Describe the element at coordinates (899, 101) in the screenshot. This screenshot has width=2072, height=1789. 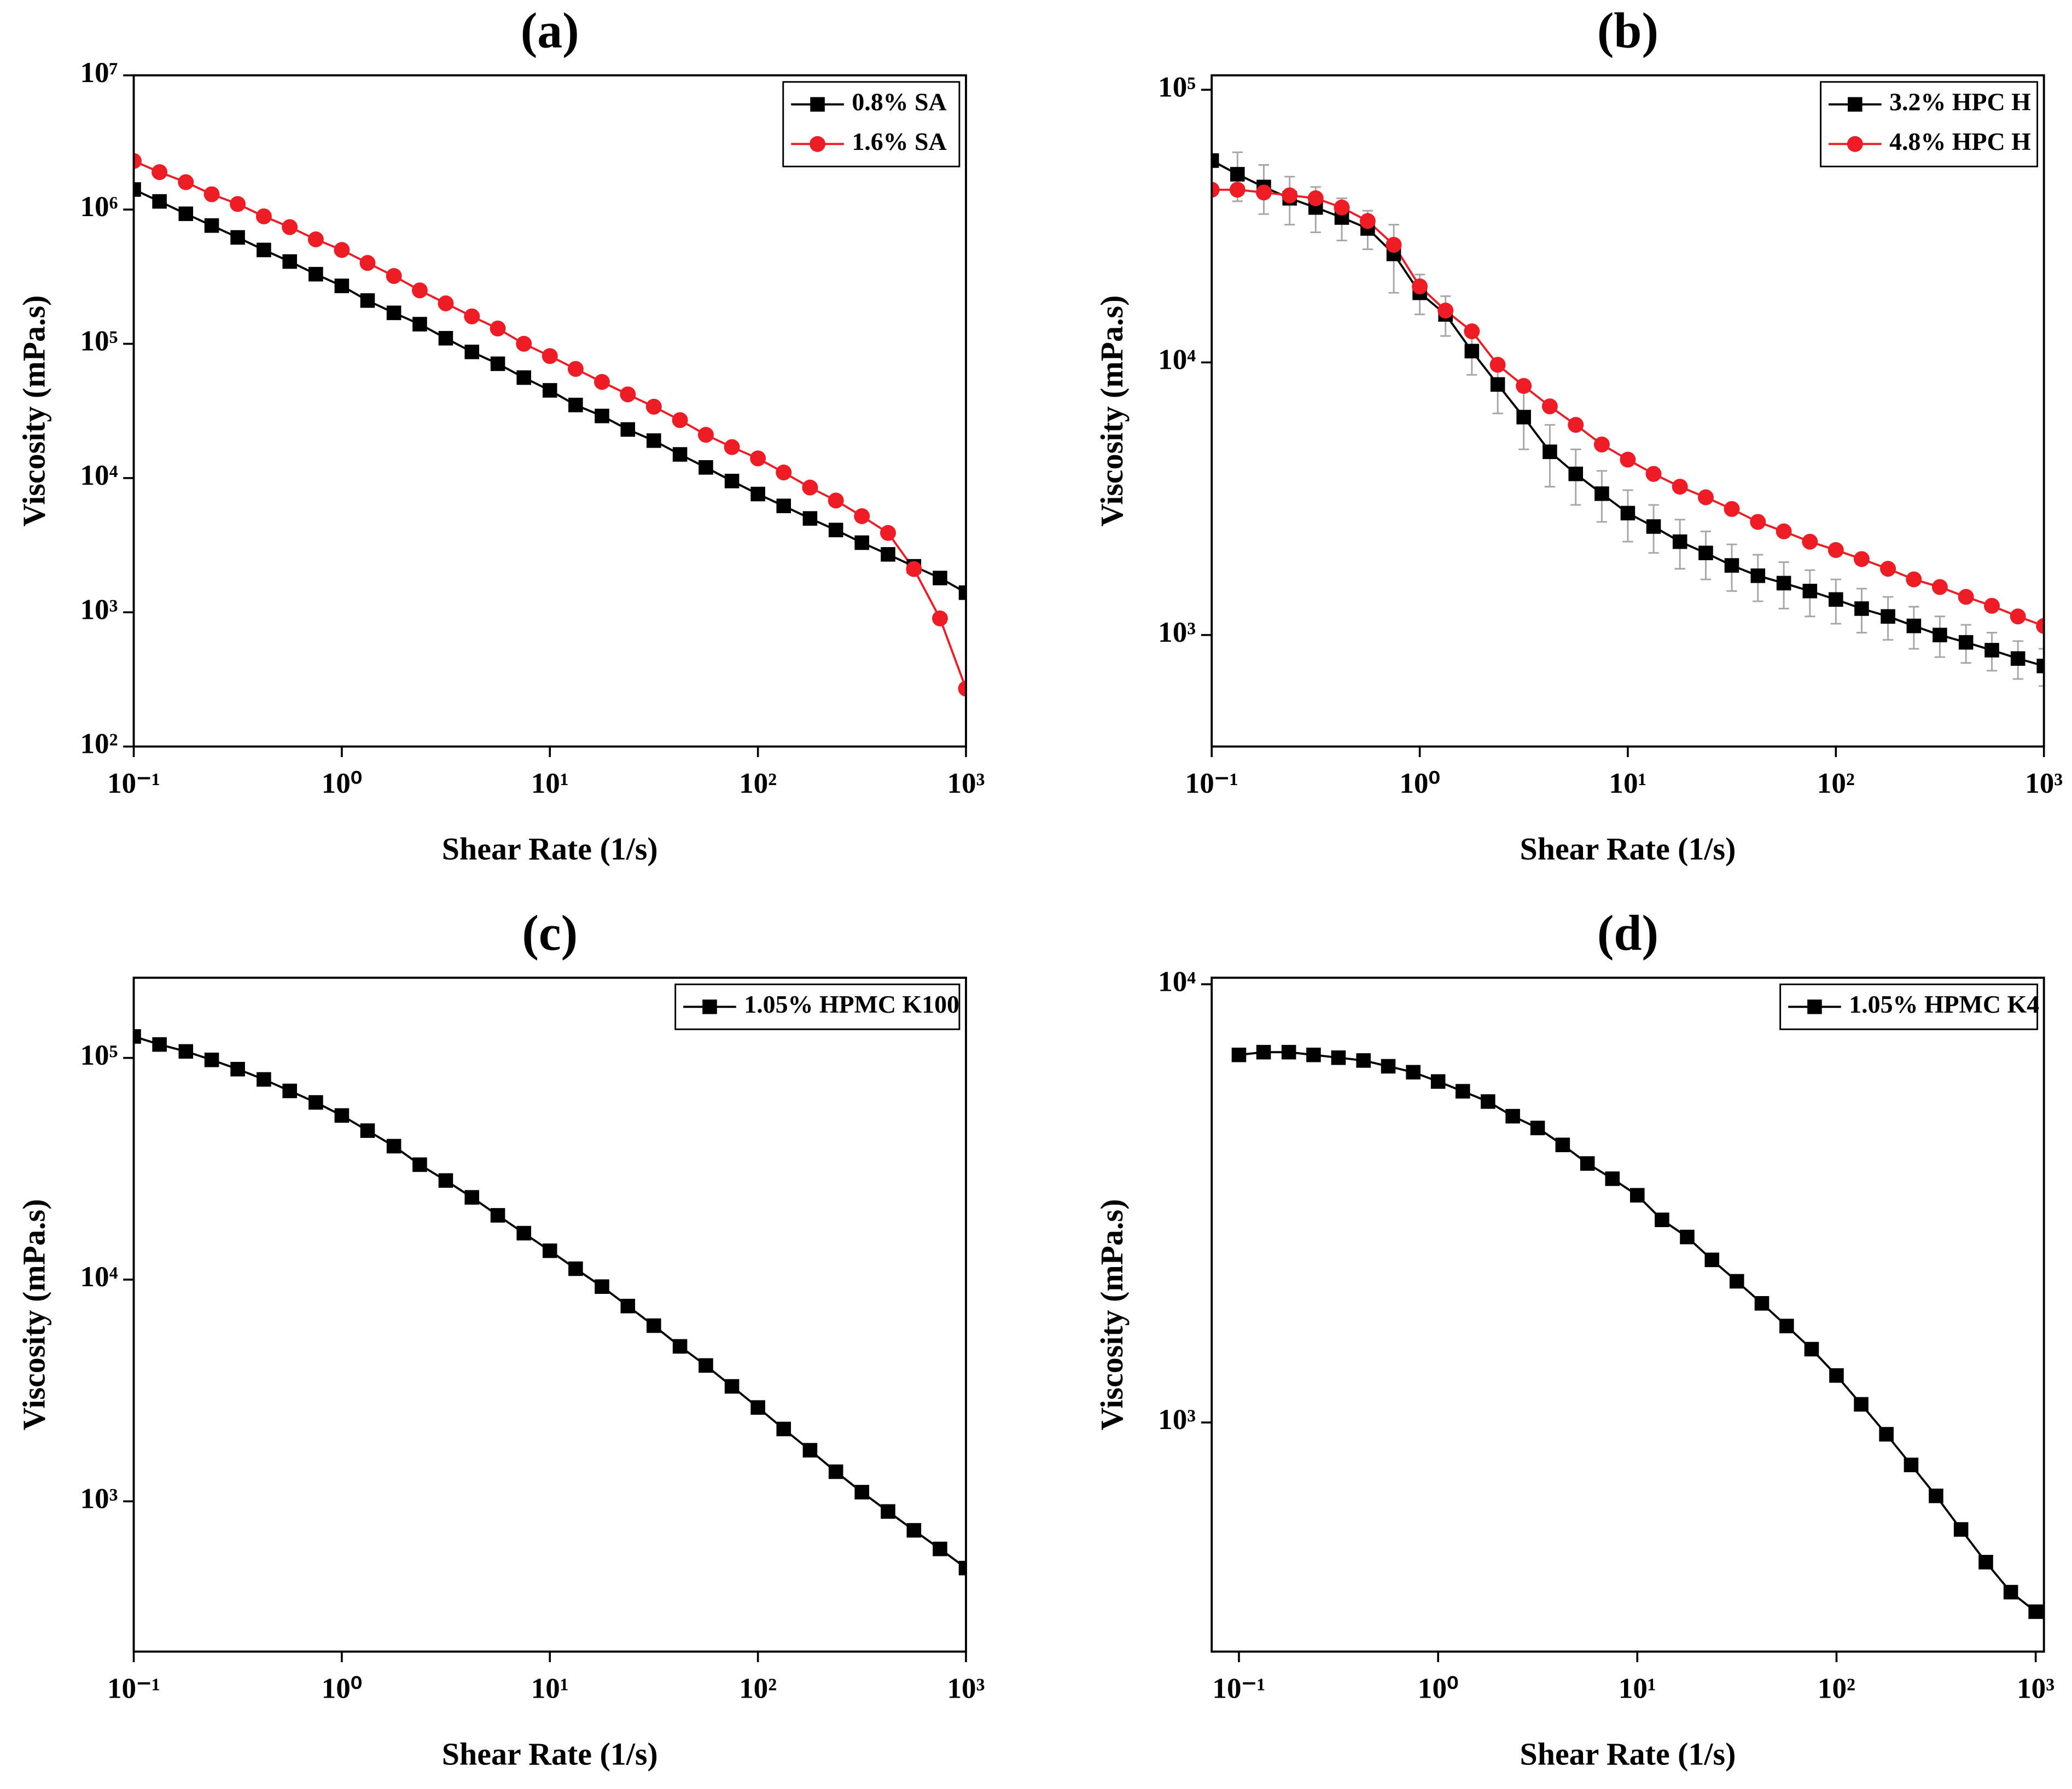
I see `legend-label: 0.8% SA` at that location.